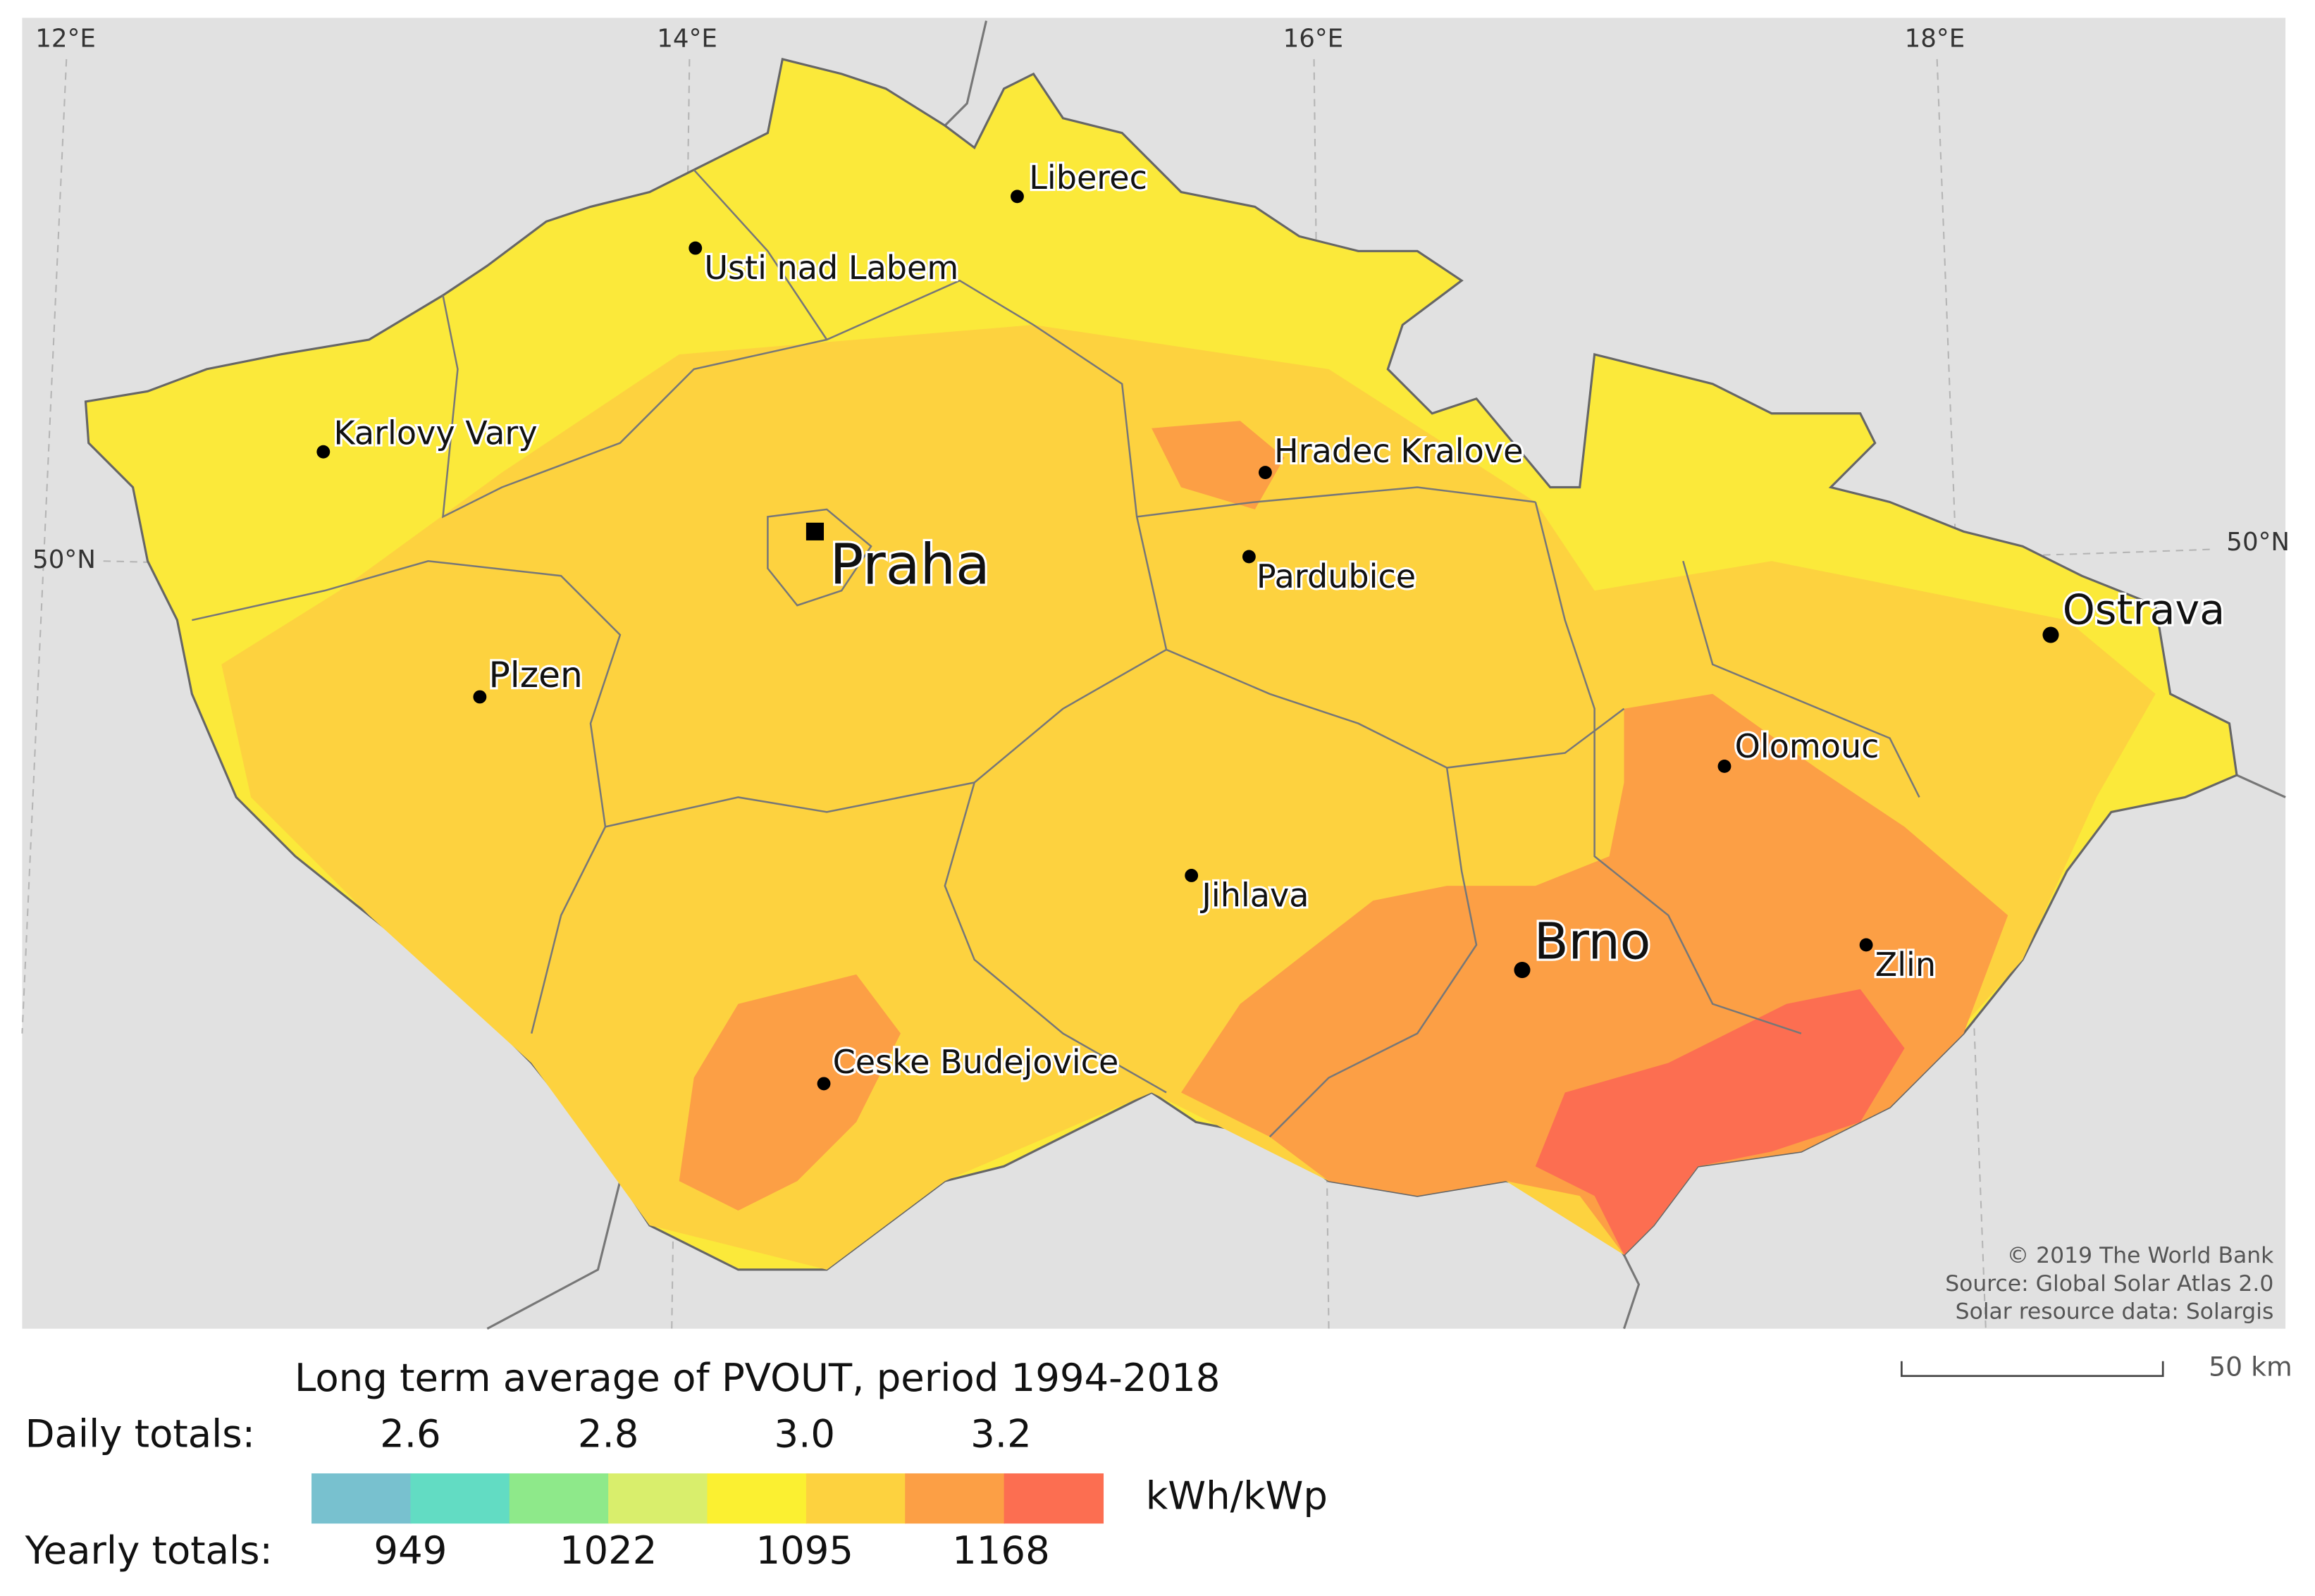  Describe the element at coordinates (149, 1551) in the screenshot. I see `legend-row-label: Yearly totals:` at that location.